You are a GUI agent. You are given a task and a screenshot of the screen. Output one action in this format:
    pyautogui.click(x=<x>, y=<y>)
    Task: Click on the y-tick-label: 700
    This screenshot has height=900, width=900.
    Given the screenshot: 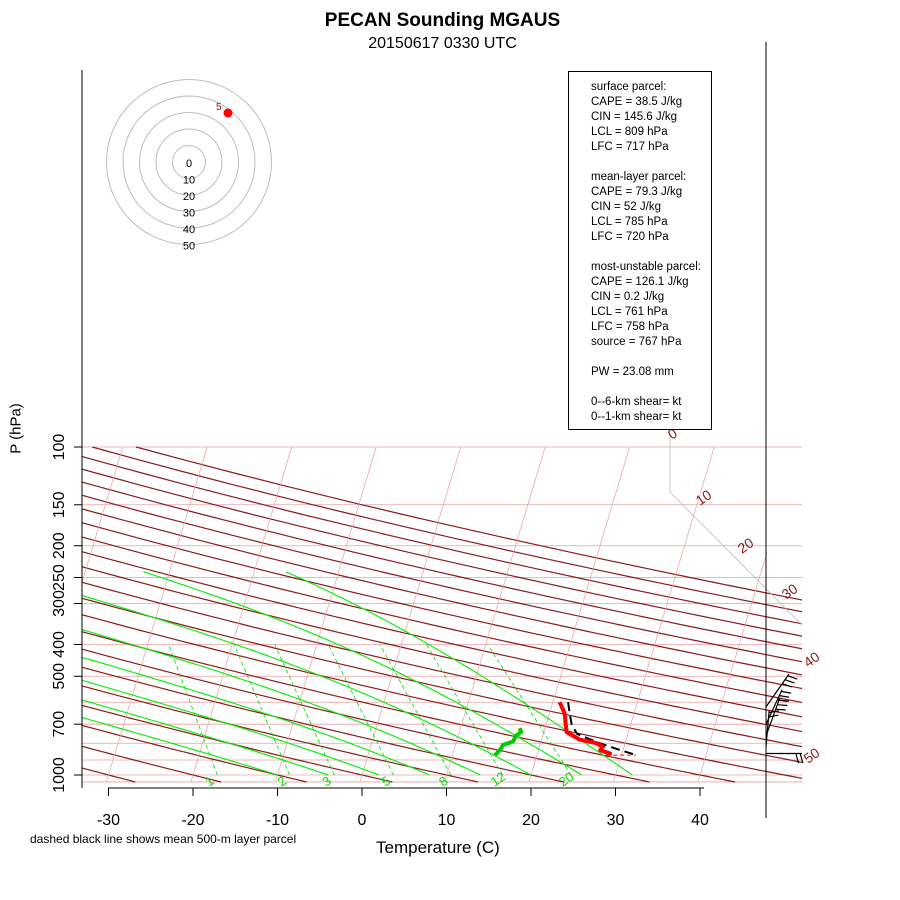 What is the action you would take?
    pyautogui.click(x=59, y=724)
    